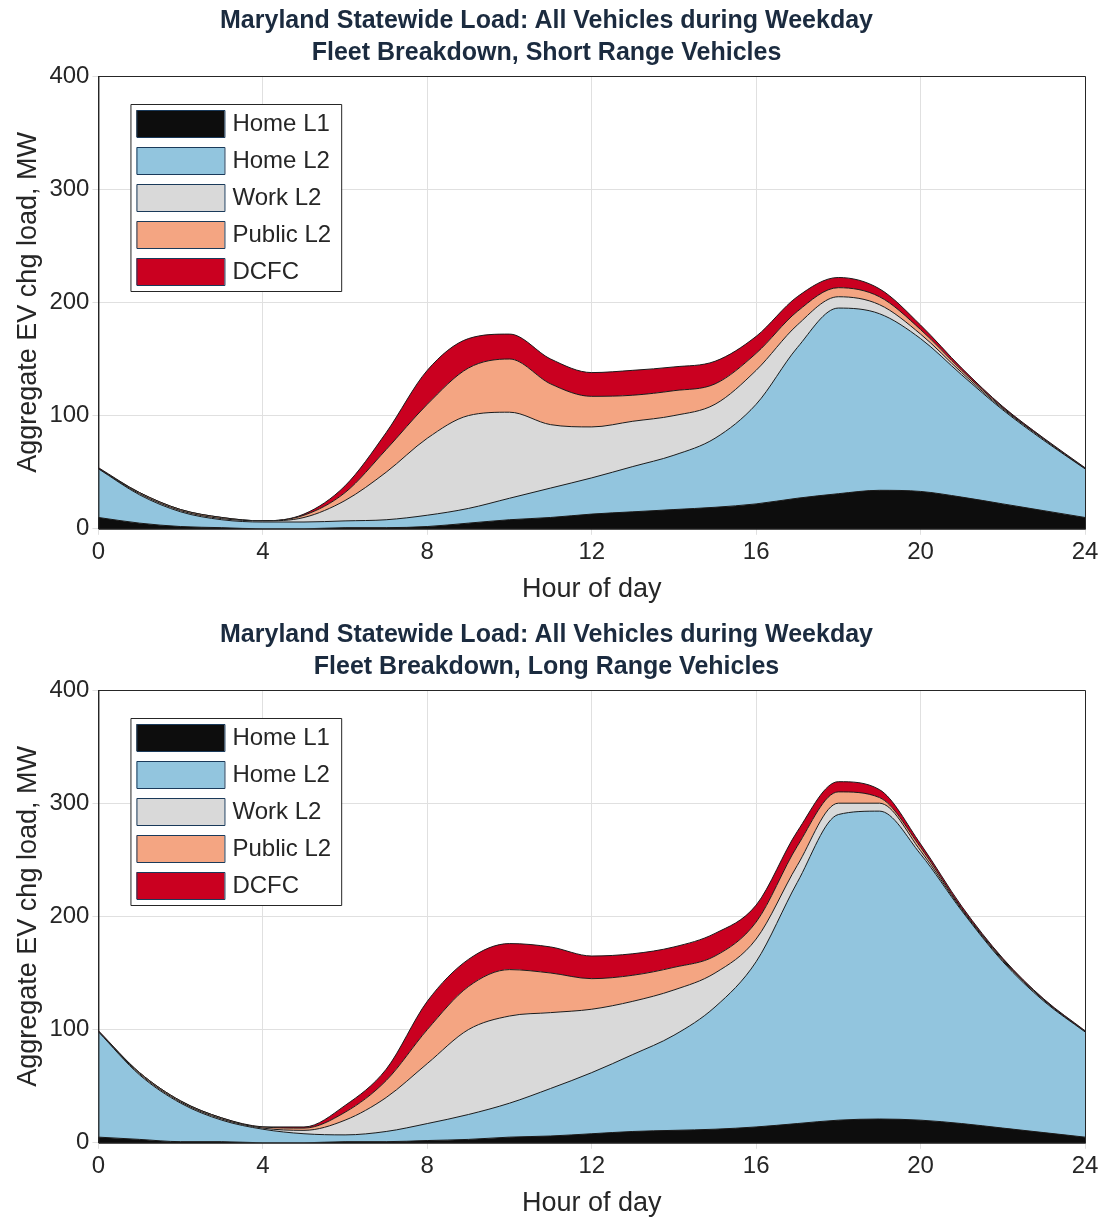 The width and height of the screenshot is (1107, 1228). Describe the element at coordinates (546, 50) in the screenshot. I see `chart-subtitle: Fleet Breakdown, Short Range Vehicles` at that location.